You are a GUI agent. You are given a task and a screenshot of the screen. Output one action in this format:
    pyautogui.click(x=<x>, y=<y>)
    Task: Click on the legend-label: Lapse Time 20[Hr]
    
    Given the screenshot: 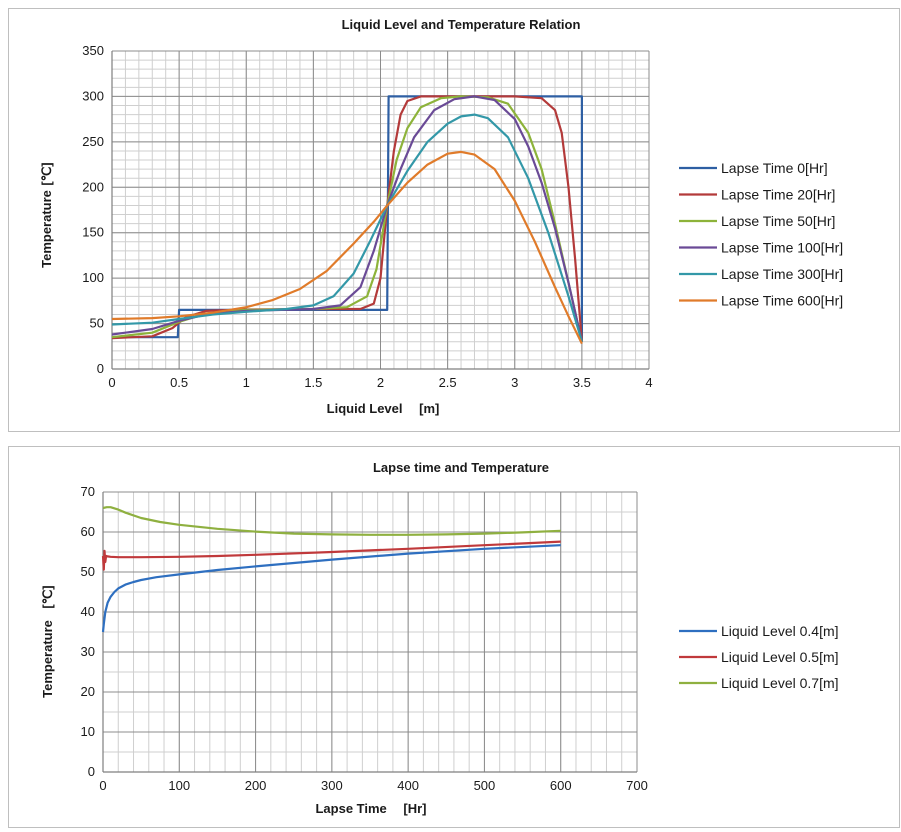 What is the action you would take?
    pyautogui.click(x=778, y=195)
    